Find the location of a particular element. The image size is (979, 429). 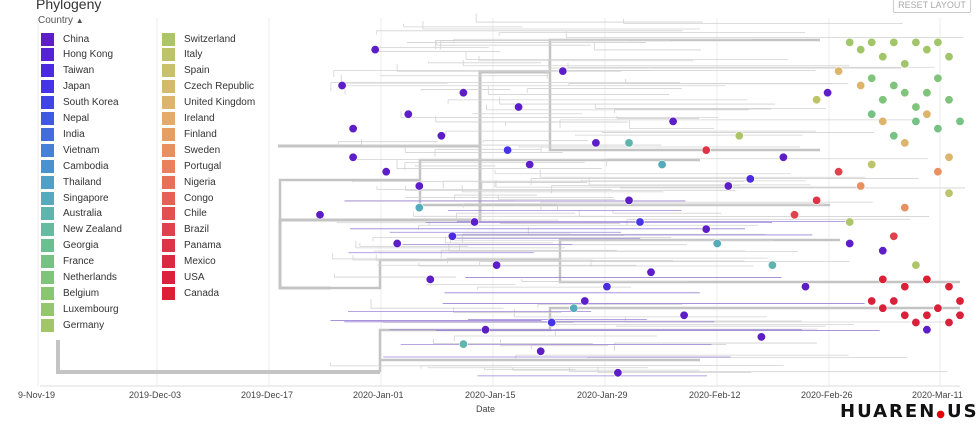

legend-item: Mexico is located at coordinates (189, 262).